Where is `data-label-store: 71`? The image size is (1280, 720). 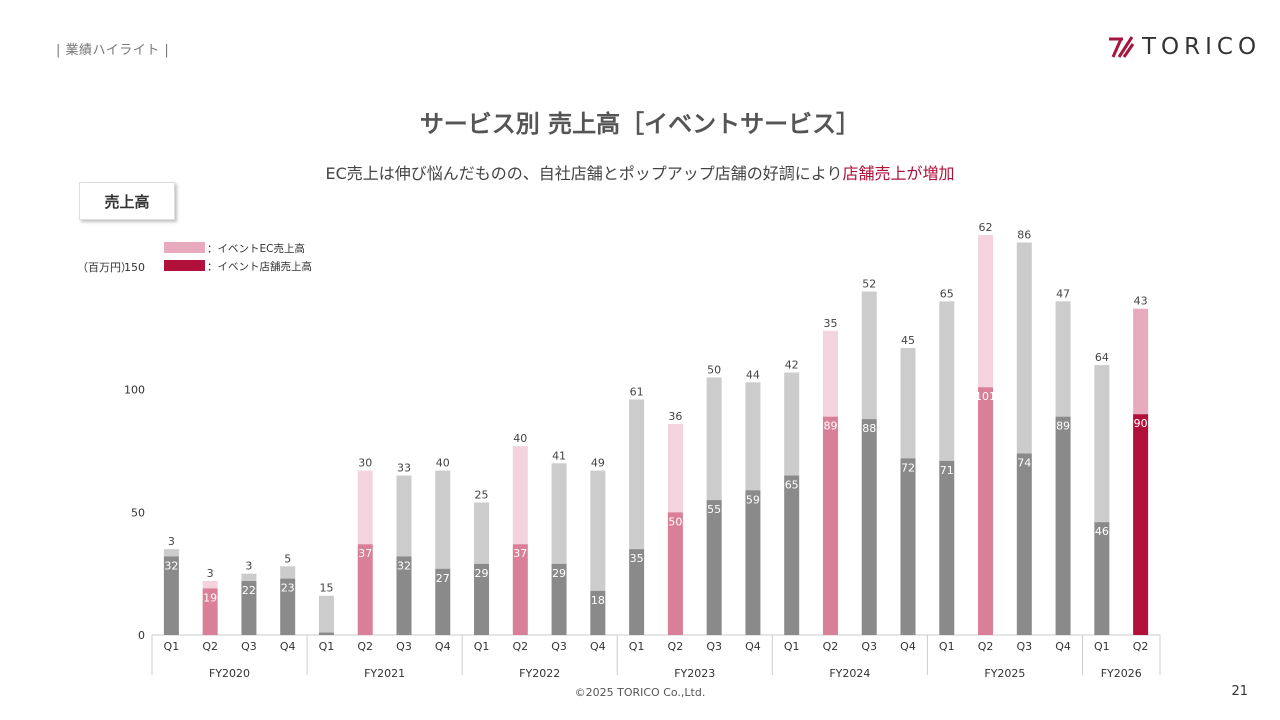
data-label-store: 71 is located at coordinates (947, 470).